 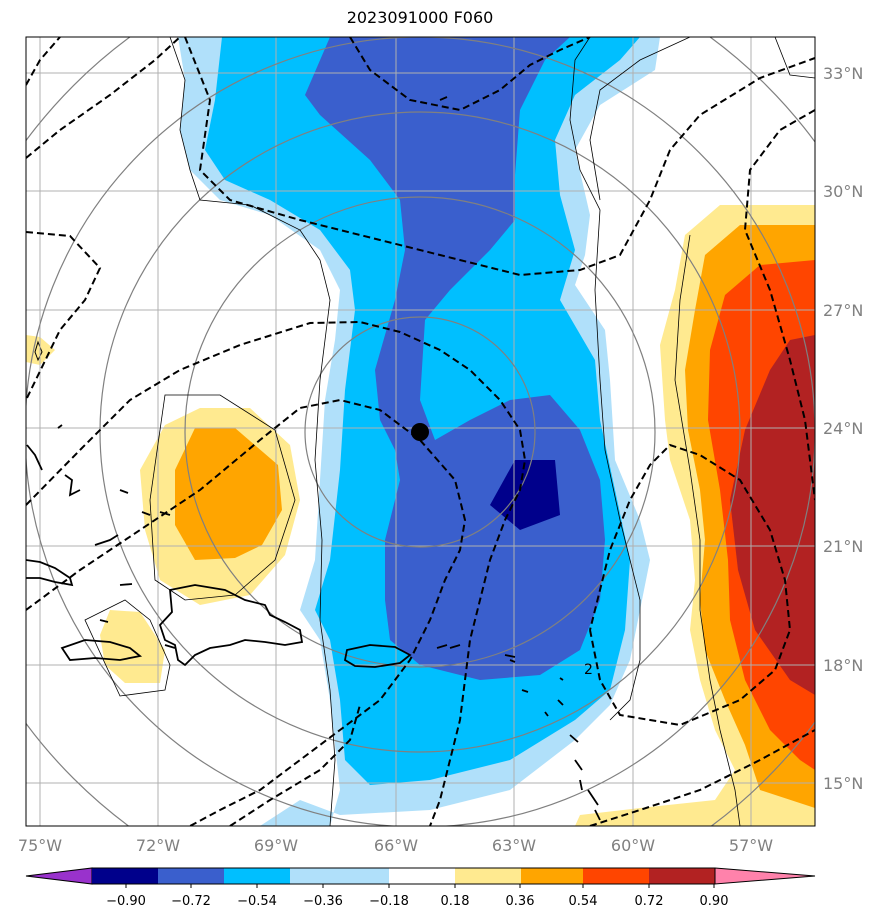 I want to click on colorbar-extend-low, so click(x=59, y=876).